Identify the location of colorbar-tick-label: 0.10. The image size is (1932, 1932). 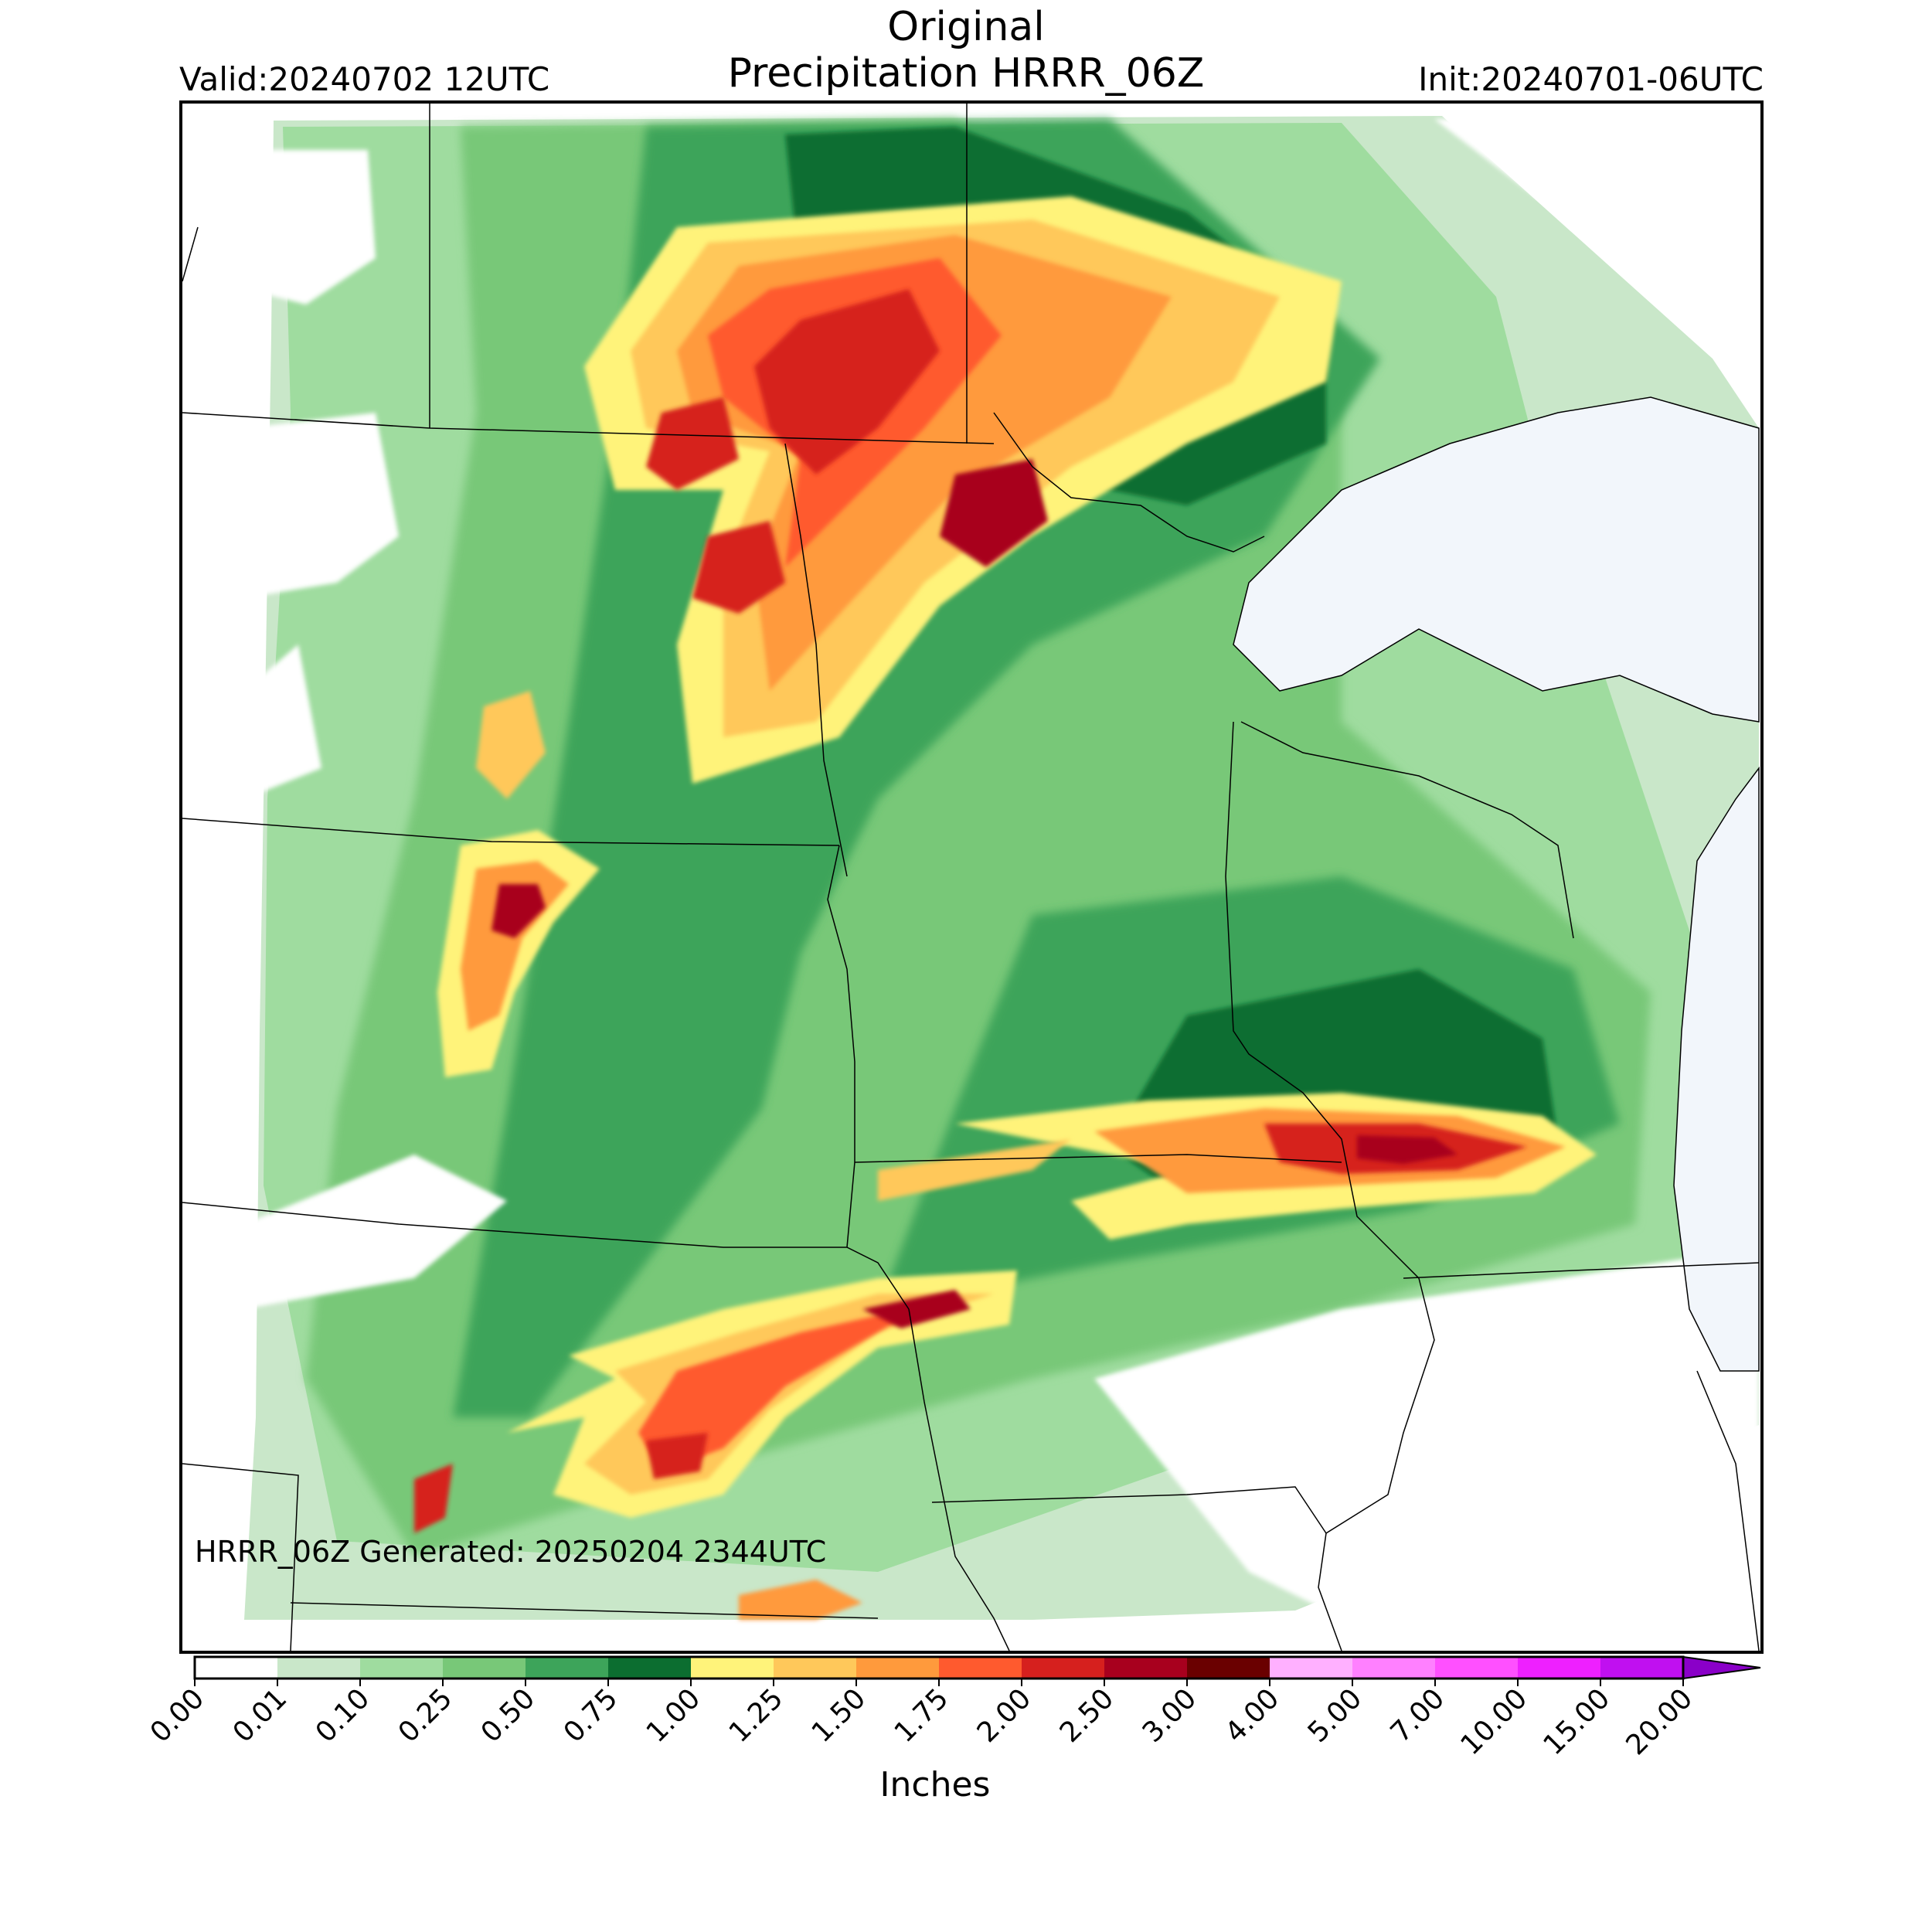
(343, 1715).